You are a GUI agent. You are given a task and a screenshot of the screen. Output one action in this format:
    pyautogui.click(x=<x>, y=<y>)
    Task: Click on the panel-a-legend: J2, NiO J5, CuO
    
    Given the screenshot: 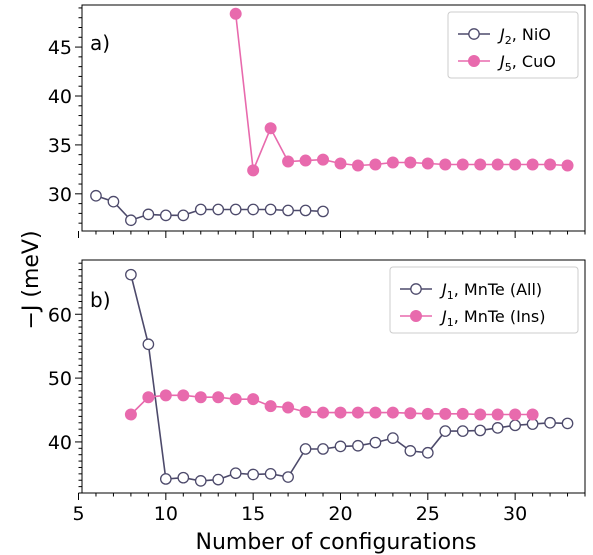 What is the action you would take?
    pyautogui.click(x=513, y=45)
    